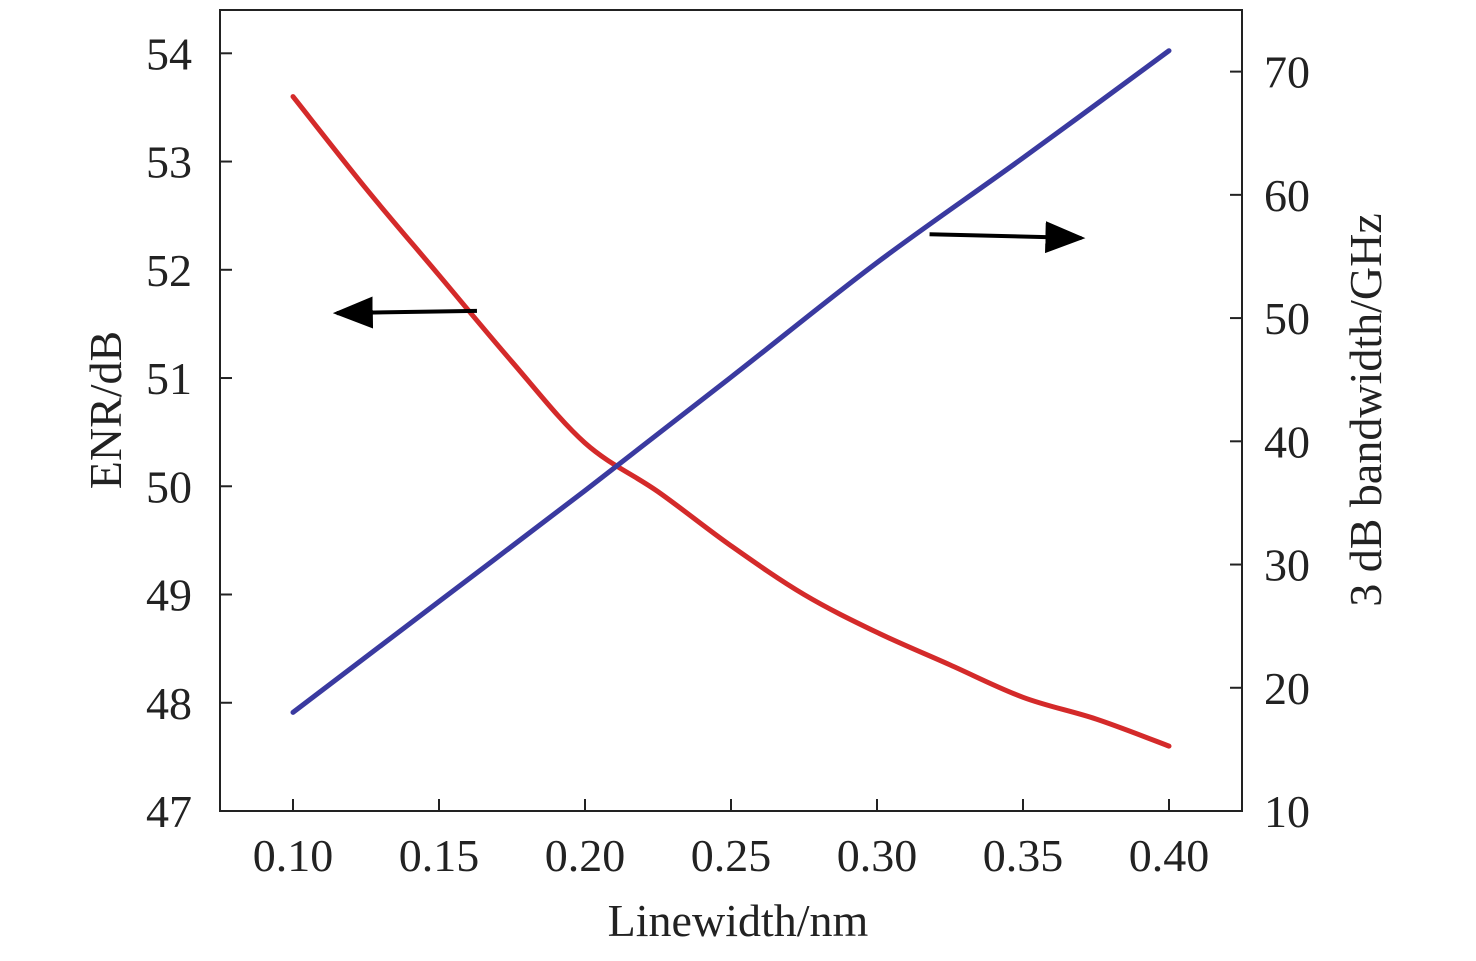  I want to click on x-tick-label: 0.20, so click(585, 855).